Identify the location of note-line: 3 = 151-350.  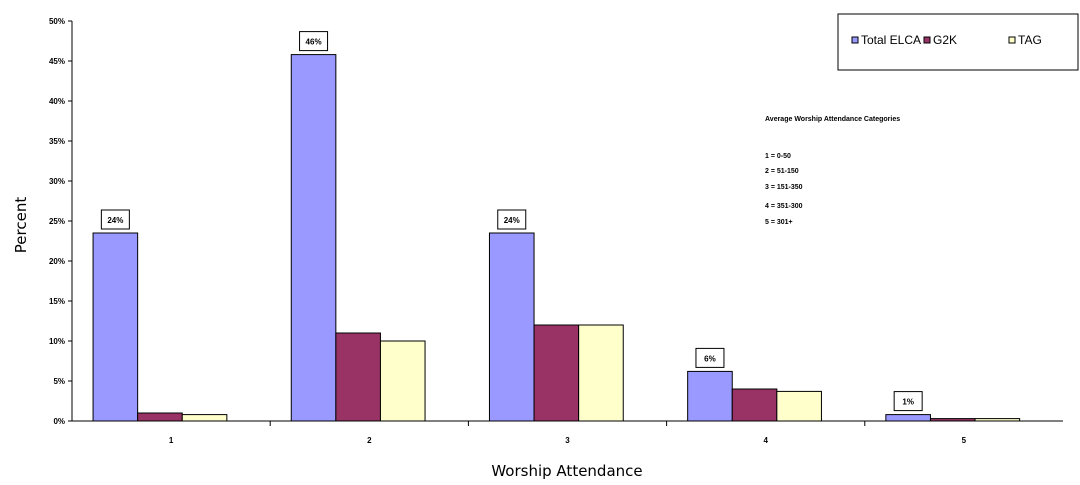
(784, 187).